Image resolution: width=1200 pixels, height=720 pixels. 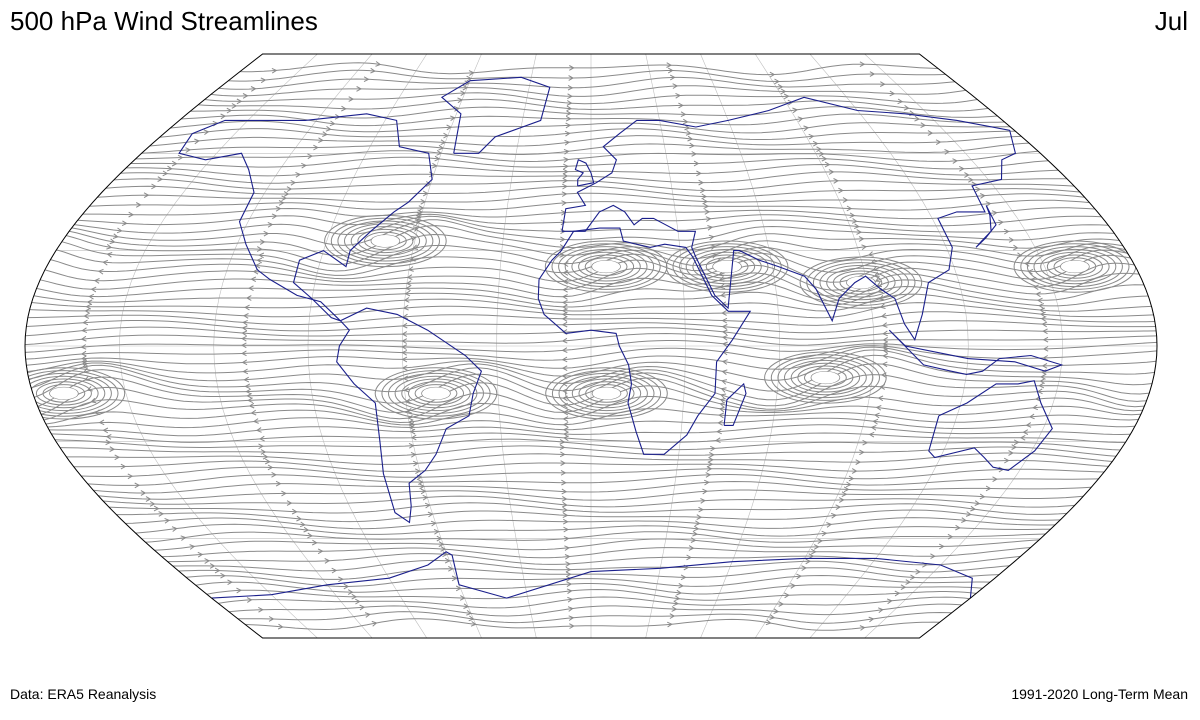 What do you see at coordinates (1075, 266) in the screenshot?
I see `pacific-anticyclone-contour` at bounding box center [1075, 266].